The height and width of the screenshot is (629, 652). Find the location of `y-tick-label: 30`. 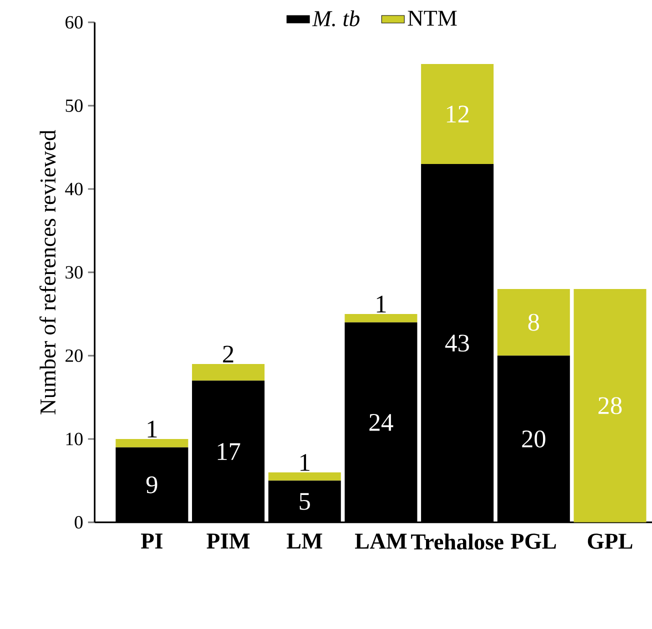

y-tick-label: 30 is located at coordinates (74, 272).